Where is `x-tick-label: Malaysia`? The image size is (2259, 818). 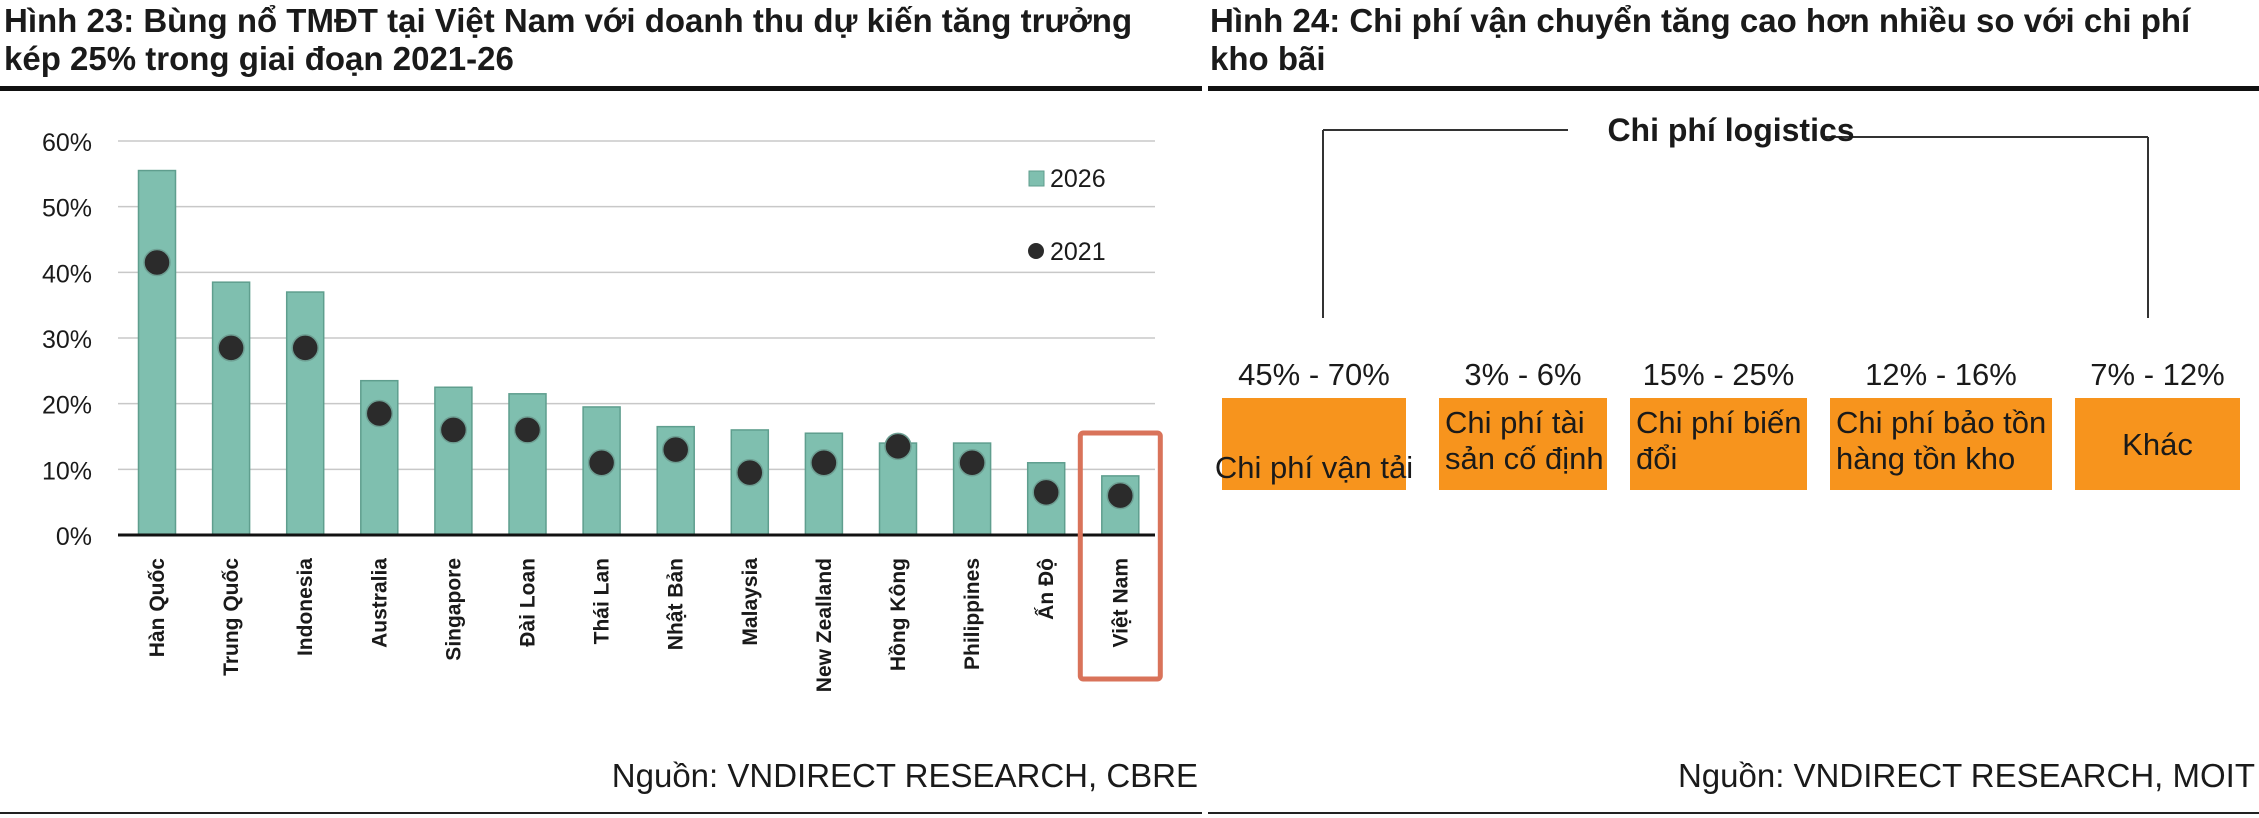
x-tick-label: Malaysia is located at coordinates (750, 602).